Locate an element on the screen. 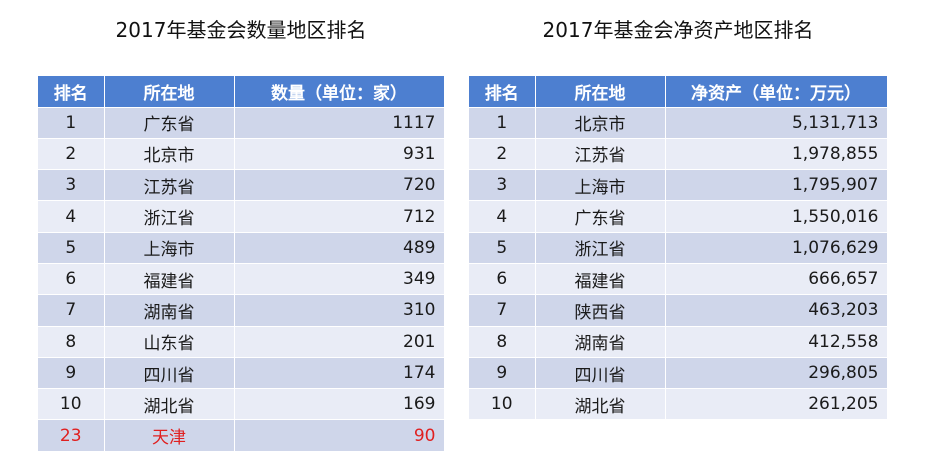 Image resolution: width=928 pixels, height=466 pixels. net-assets-cell: 296,805 is located at coordinates (776, 373).